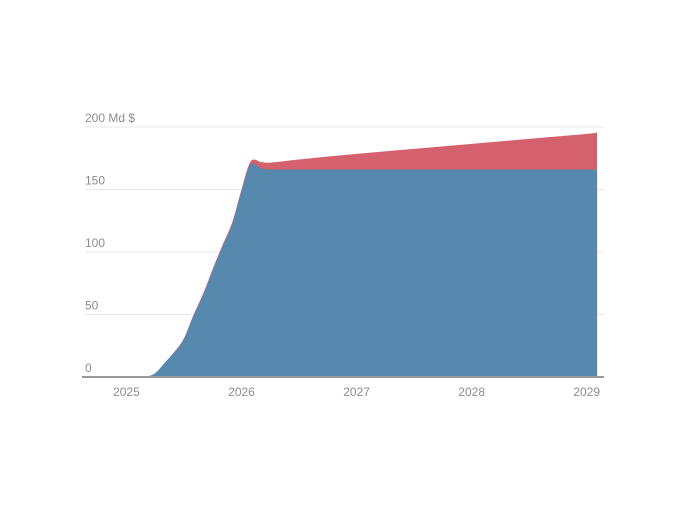  Describe the element at coordinates (586, 392) in the screenshot. I see `x-axis-tick-label: 2029` at that location.